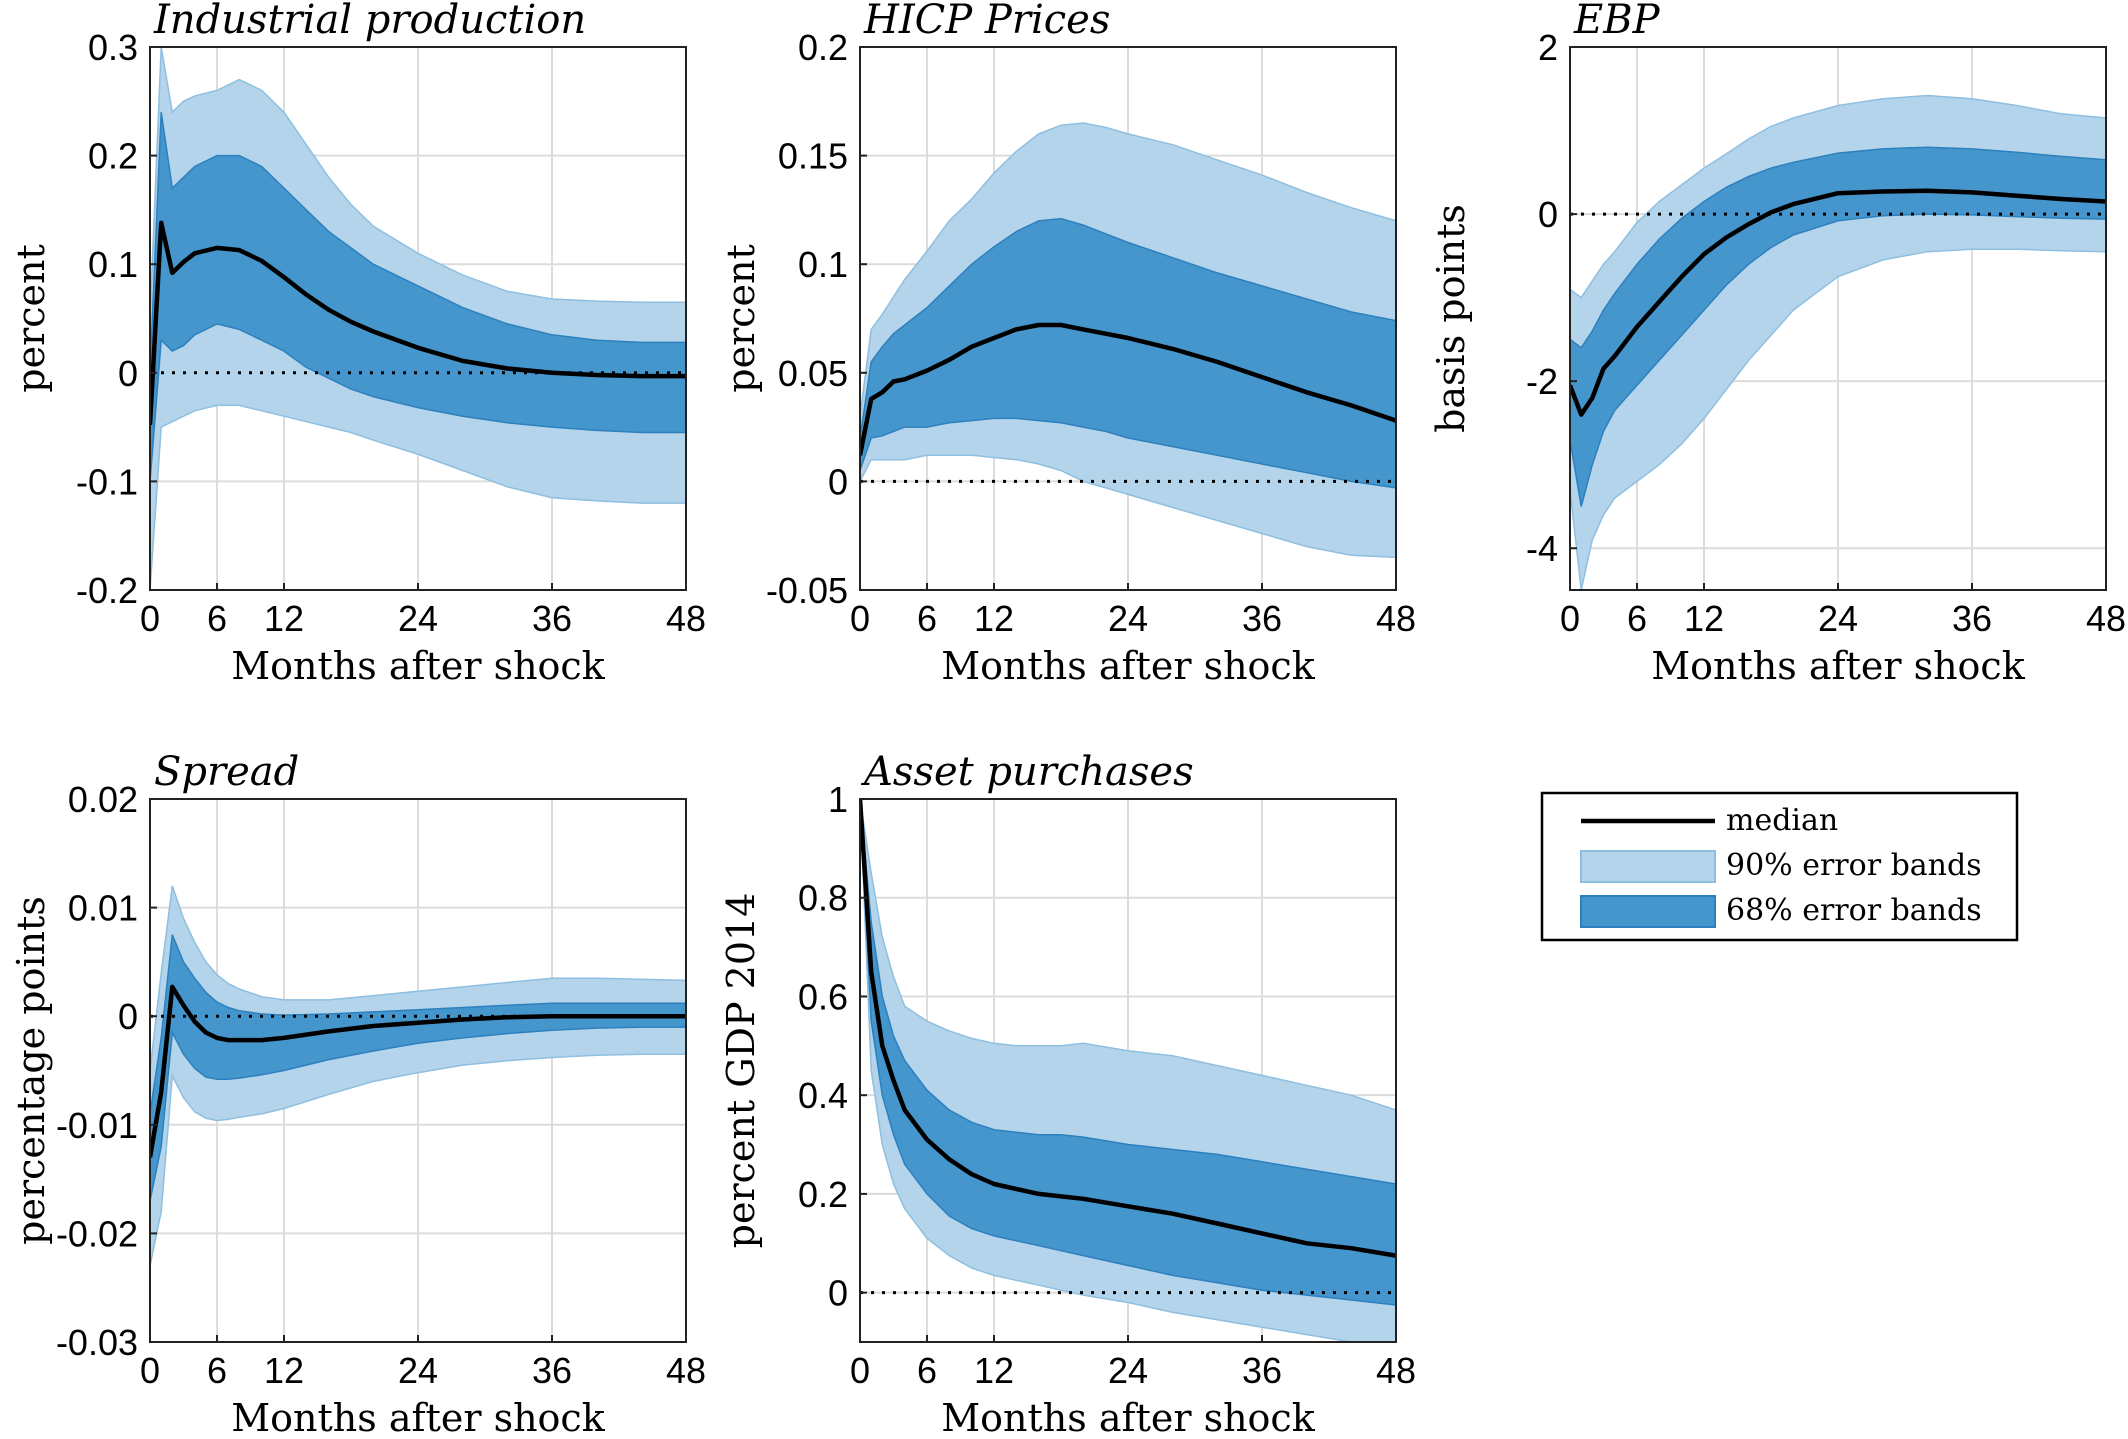 The image size is (2128, 1439). What do you see at coordinates (986, 21) in the screenshot?
I see `panel-title: HICP Prices` at bounding box center [986, 21].